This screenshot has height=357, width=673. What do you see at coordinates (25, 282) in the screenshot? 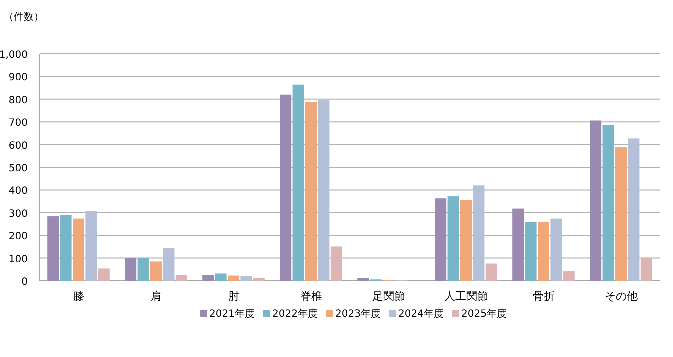
I see `y-tick-label: 0` at bounding box center [25, 282].